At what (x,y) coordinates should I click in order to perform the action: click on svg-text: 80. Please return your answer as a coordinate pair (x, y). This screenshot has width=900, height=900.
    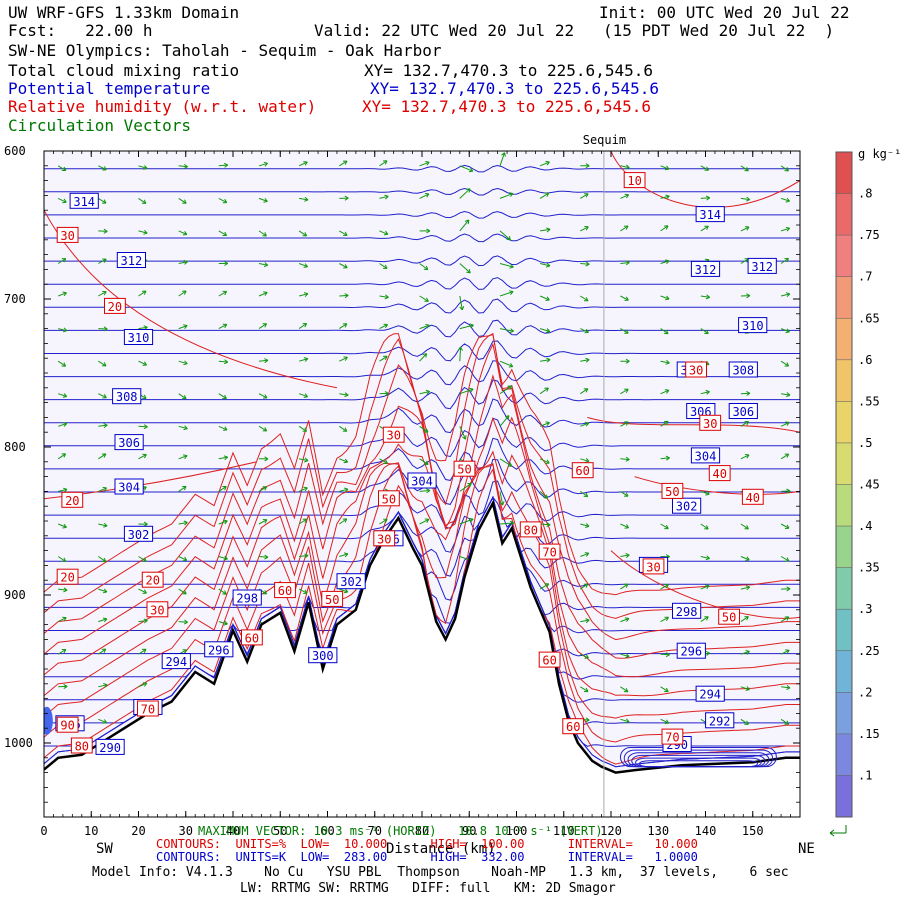
    Looking at the image, I should click on (530, 530).